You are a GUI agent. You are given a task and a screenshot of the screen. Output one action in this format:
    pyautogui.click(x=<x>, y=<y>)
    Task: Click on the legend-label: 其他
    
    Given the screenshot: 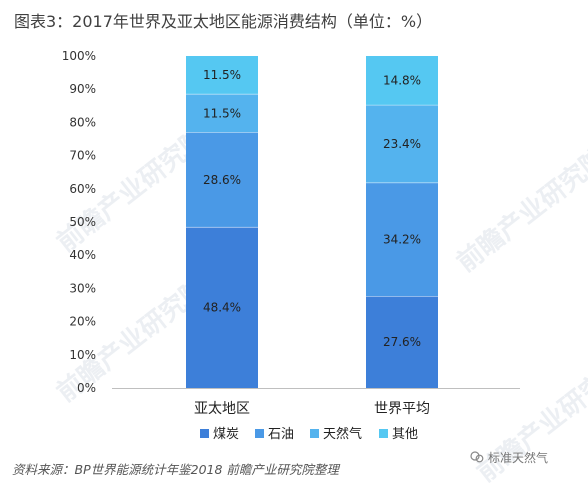 What is the action you would take?
    pyautogui.click(x=405, y=434)
    